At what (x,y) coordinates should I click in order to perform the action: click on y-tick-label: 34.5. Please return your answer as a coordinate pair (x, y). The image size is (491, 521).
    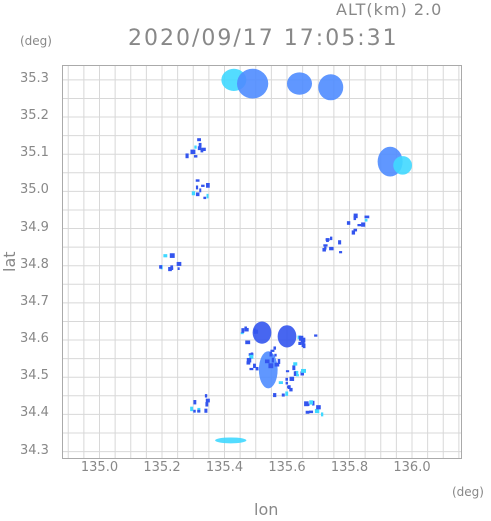
    Looking at the image, I should click on (34, 376).